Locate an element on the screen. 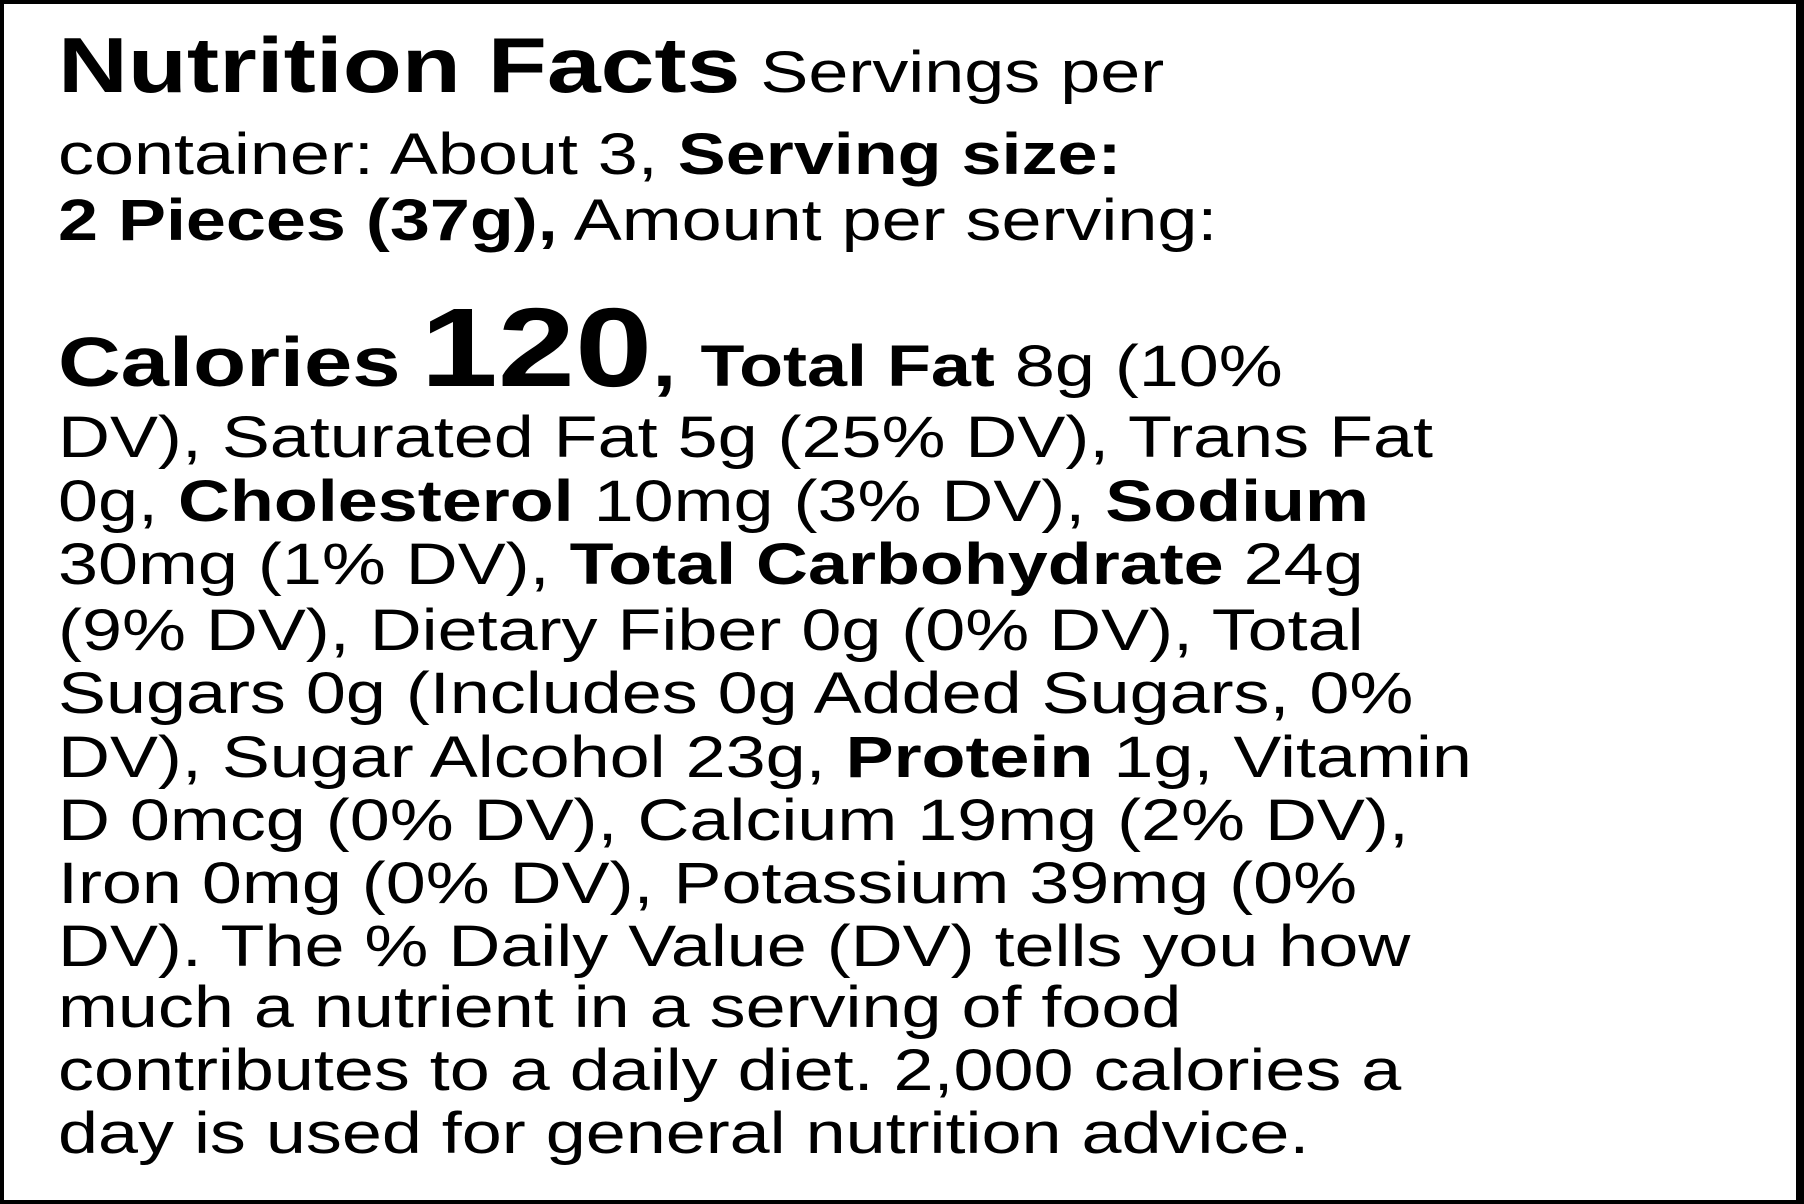 Image resolution: width=1804 pixels, height=1204 pixels. calories-value: 120 is located at coordinates (536, 347).